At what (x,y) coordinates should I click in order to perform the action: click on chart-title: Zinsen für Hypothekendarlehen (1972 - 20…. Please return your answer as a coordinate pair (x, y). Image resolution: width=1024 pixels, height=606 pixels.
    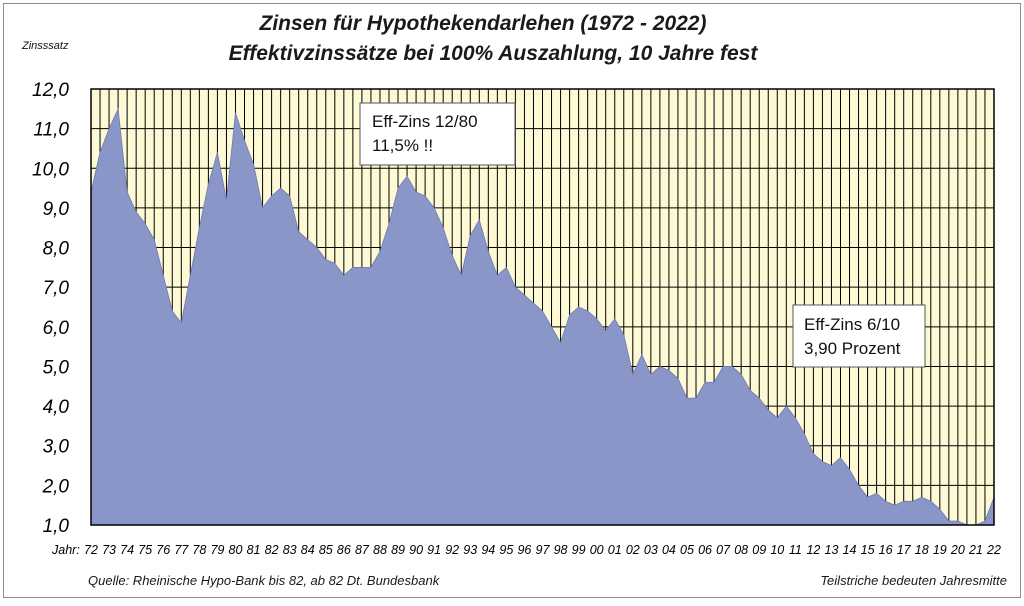
    Looking at the image, I should click on (483, 23).